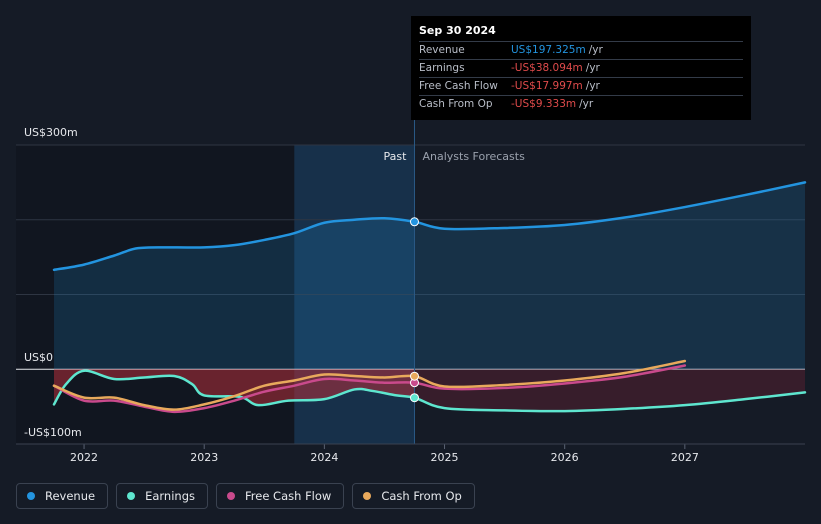  What do you see at coordinates (369, 389) in the screenshot?
I see `free-cash-flow-line` at bounding box center [369, 389].